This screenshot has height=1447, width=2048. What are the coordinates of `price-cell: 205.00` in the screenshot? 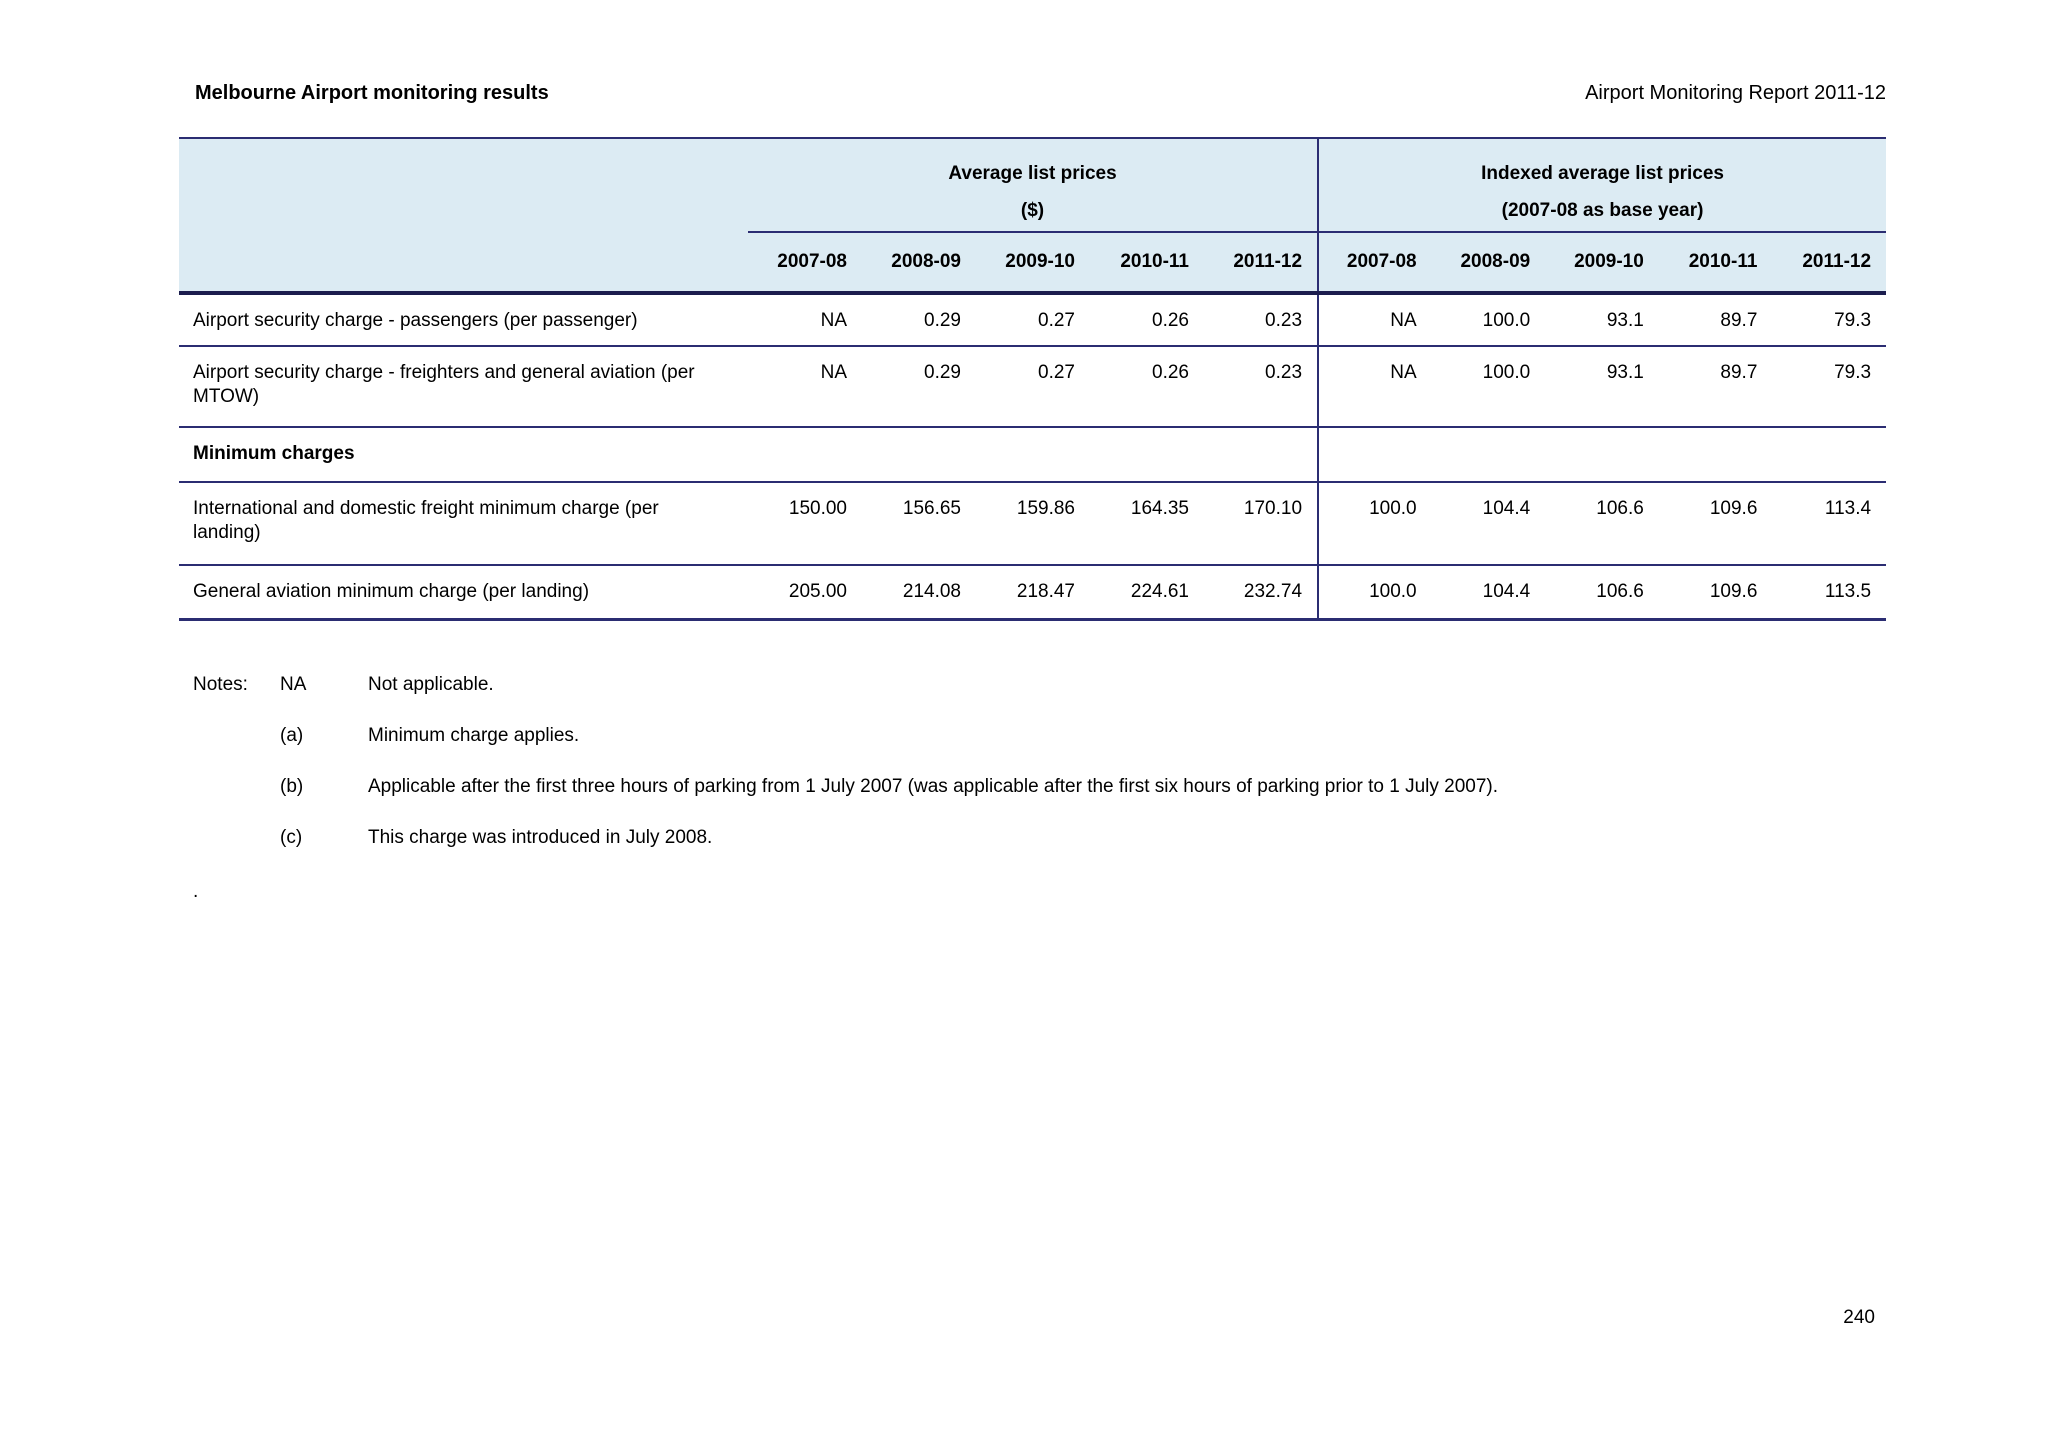 It's located at (805, 593).